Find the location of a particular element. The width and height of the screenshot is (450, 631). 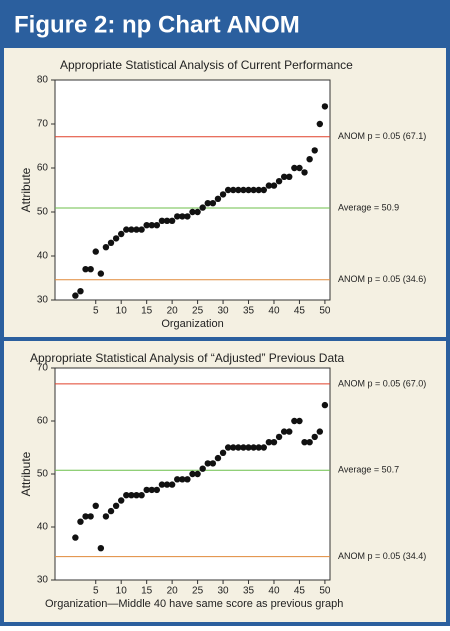

x-tick-label: 5 is located at coordinates (96, 311).